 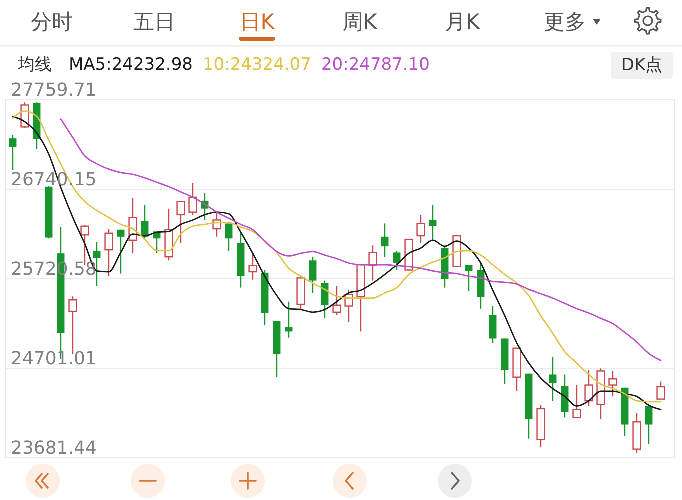 What do you see at coordinates (131, 65) in the screenshot?
I see `text: MA5:24232.98` at bounding box center [131, 65].